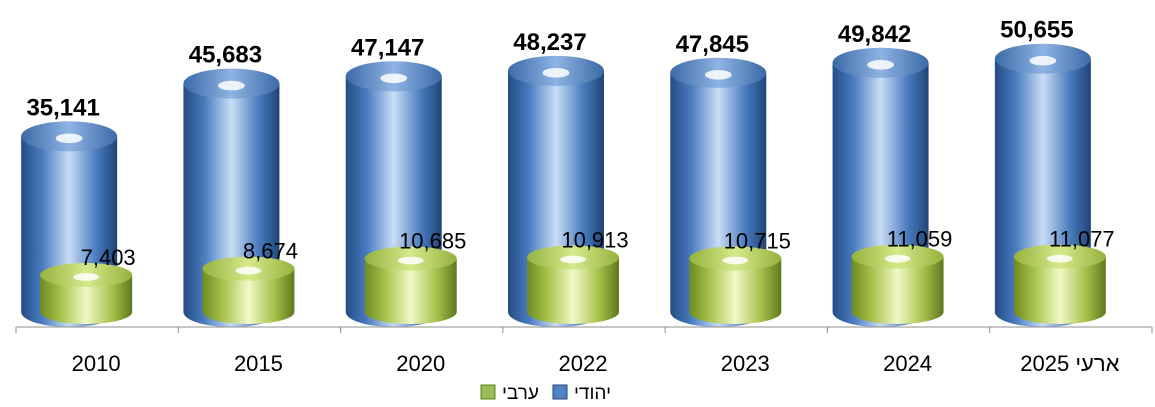 This screenshot has height=407, width=1155. What do you see at coordinates (718, 74) in the screenshot?
I see `bar-jewish-4-highlight` at bounding box center [718, 74].